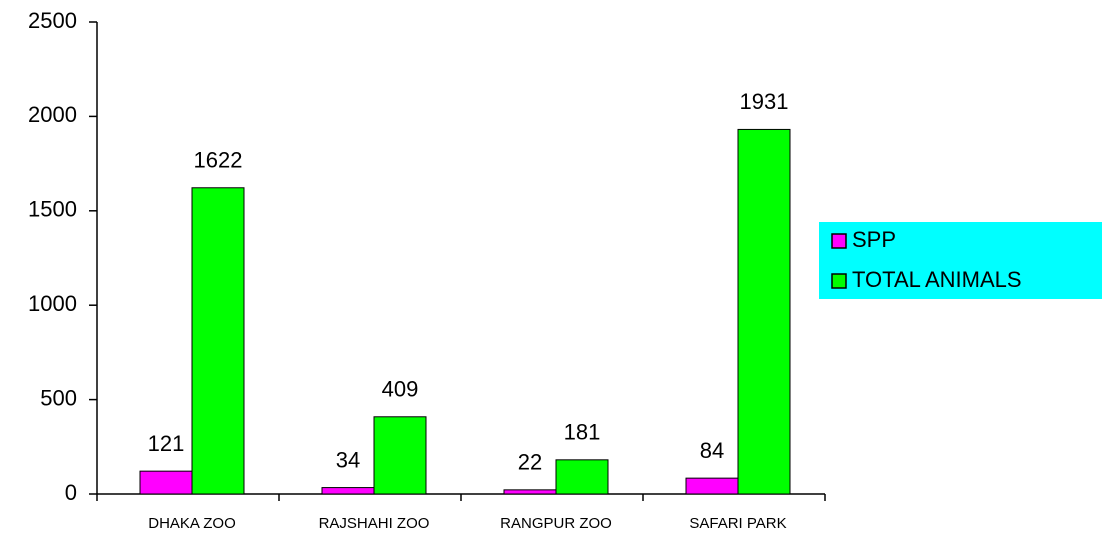 Image resolution: width=1102 pixels, height=536 pixels. Describe the element at coordinates (52, 114) in the screenshot. I see `y-tick-label: 2000` at that location.